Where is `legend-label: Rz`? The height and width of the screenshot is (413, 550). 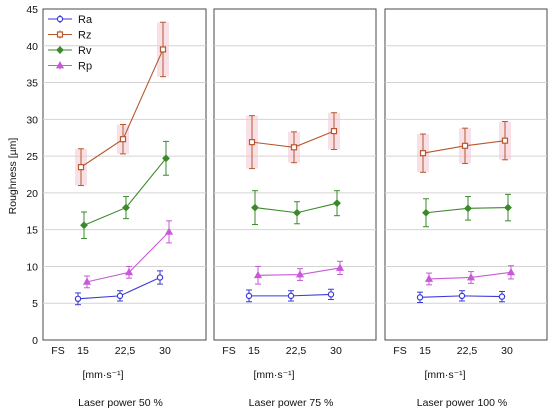 legend-label: Rz is located at coordinates (84, 36).